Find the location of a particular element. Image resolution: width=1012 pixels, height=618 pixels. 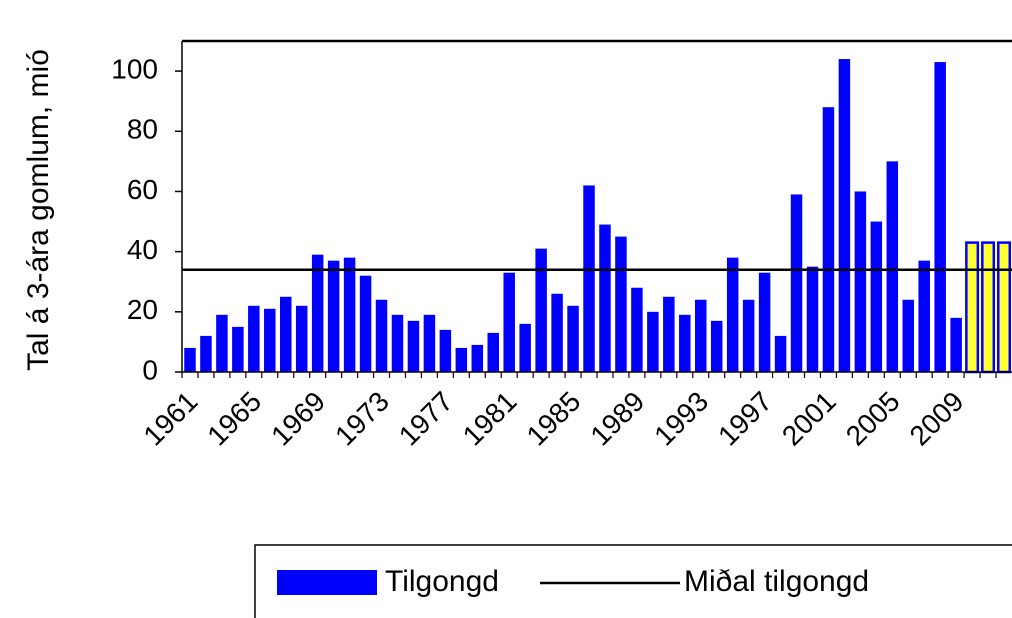

x-tick-label: 1997 is located at coordinates (745, 419).